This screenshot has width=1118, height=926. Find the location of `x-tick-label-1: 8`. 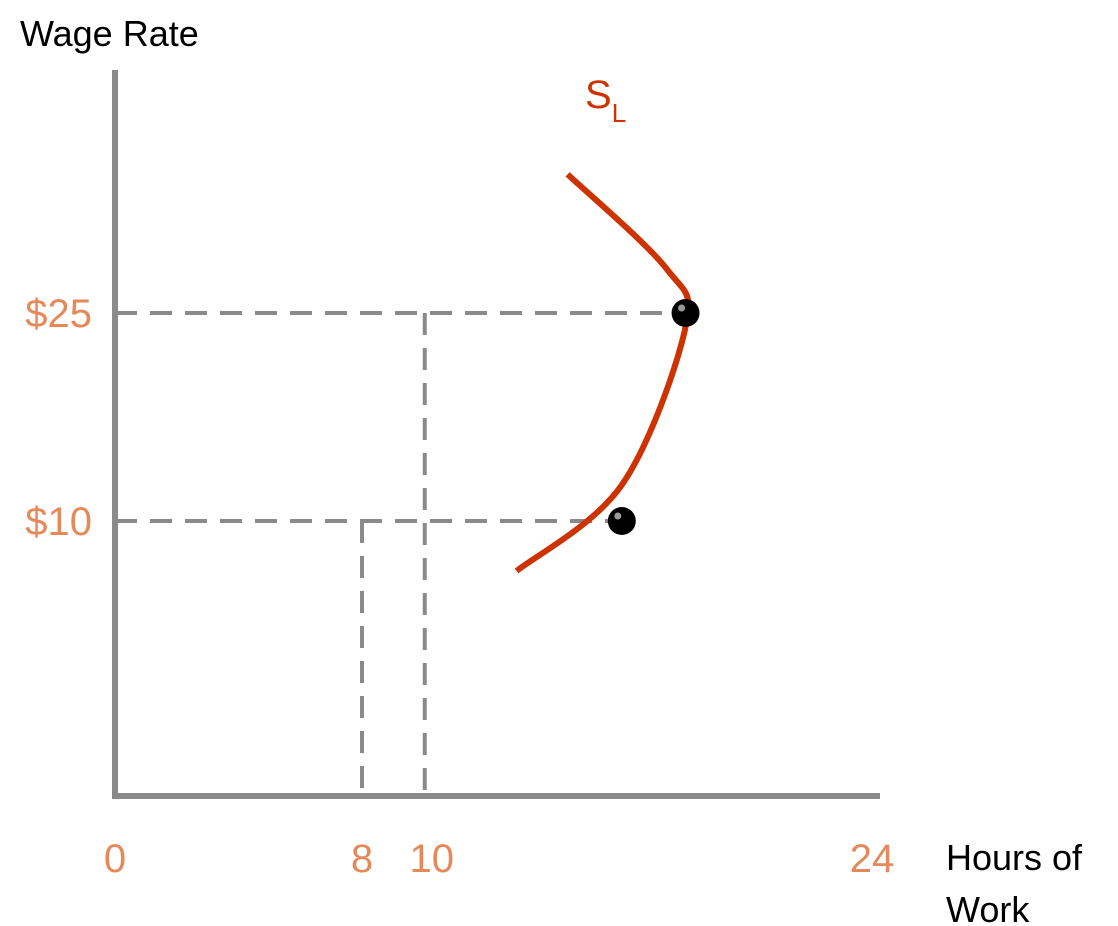

x-tick-label-1: 8 is located at coordinates (362, 859).